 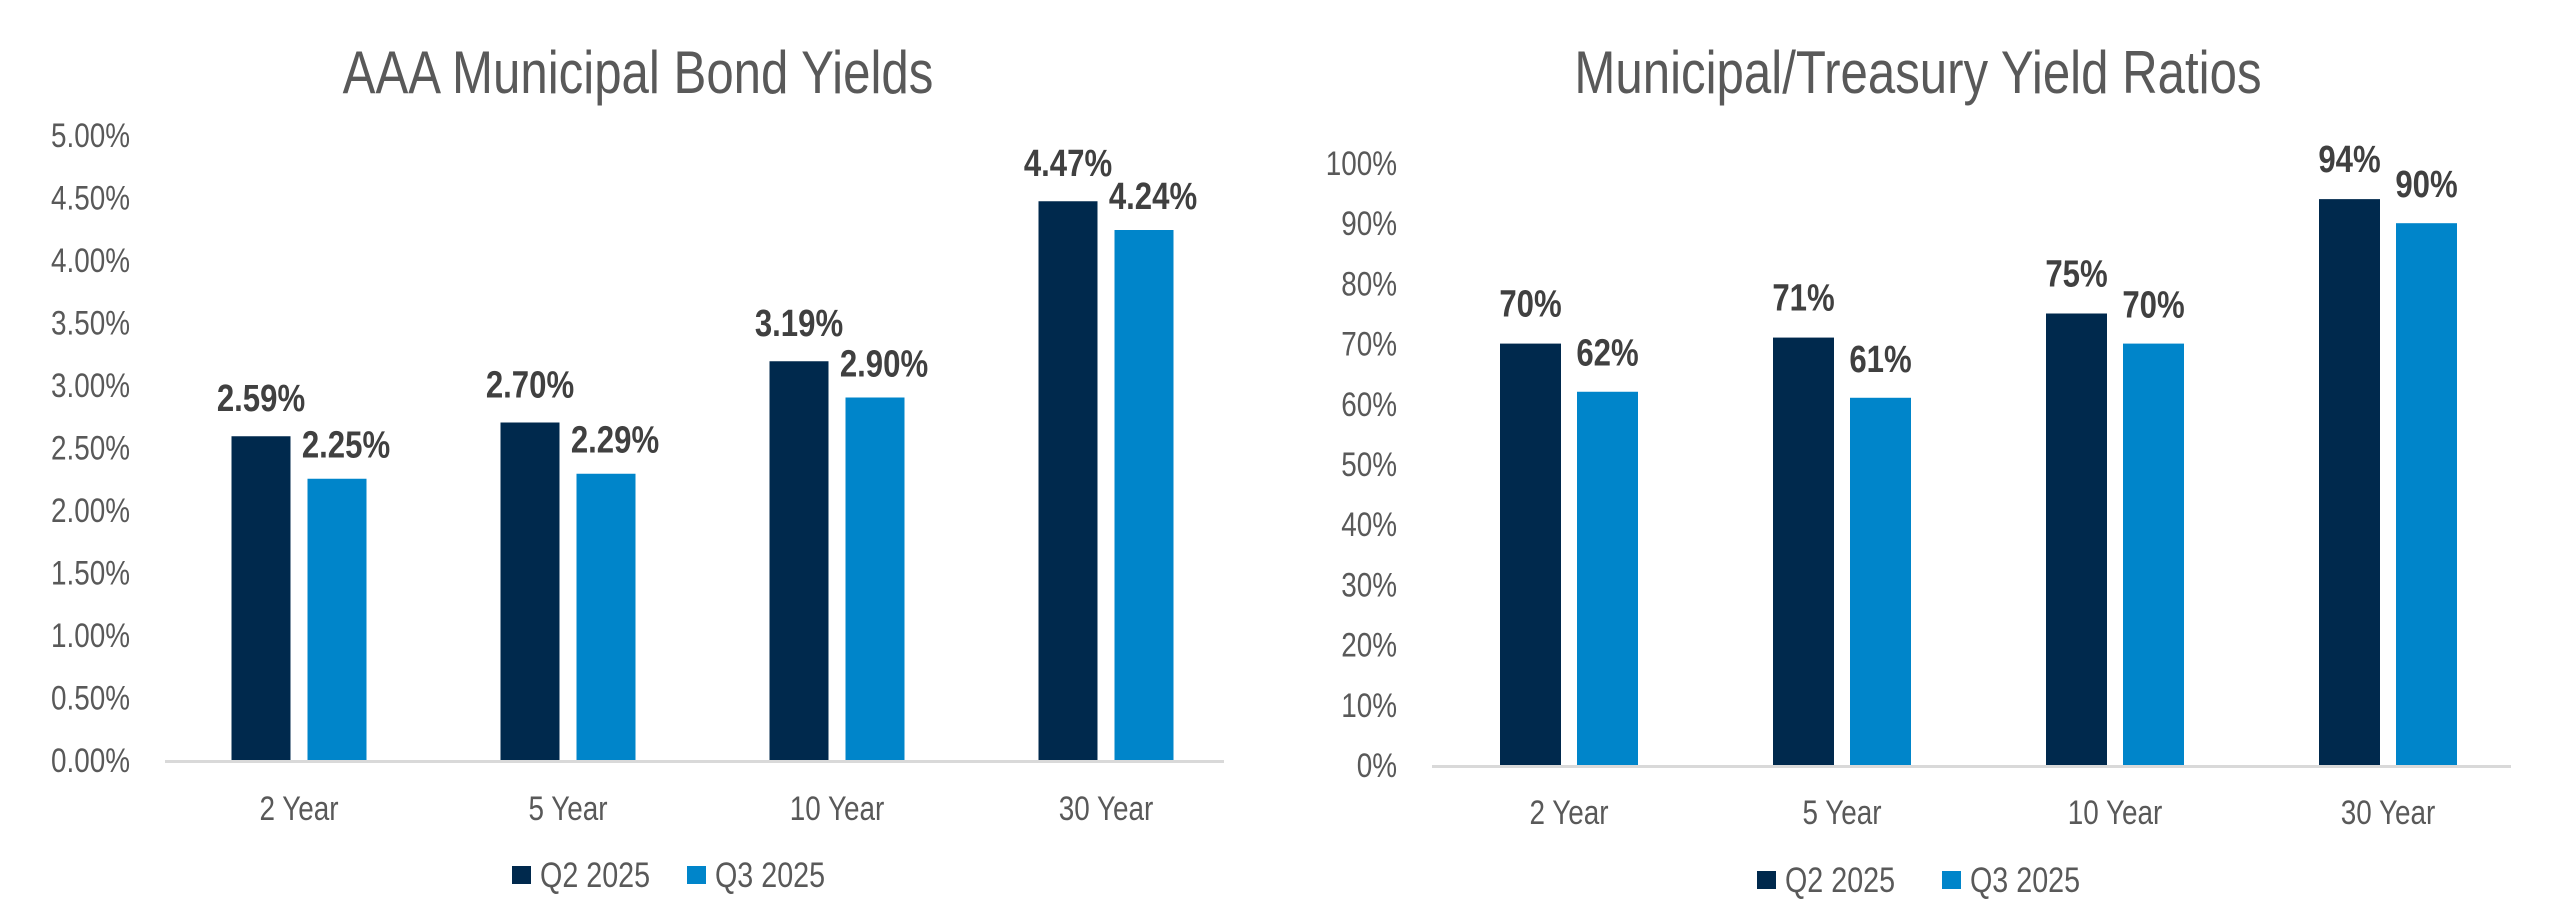 What do you see at coordinates (1369, 224) in the screenshot?
I see `y-tick-label: 90%` at bounding box center [1369, 224].